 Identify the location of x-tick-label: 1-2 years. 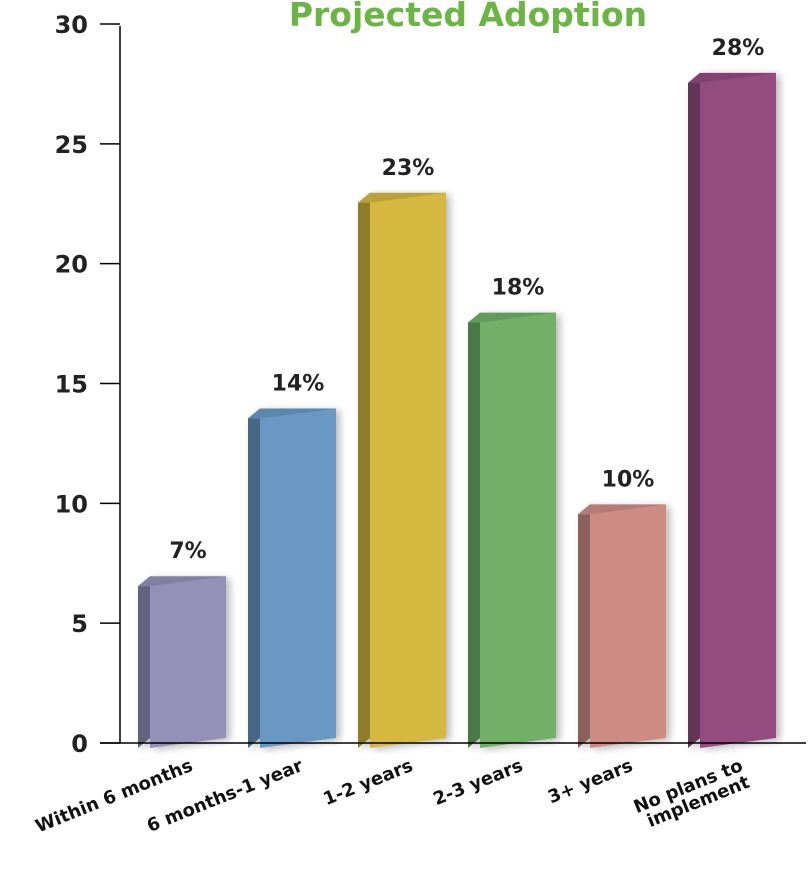
(367, 782).